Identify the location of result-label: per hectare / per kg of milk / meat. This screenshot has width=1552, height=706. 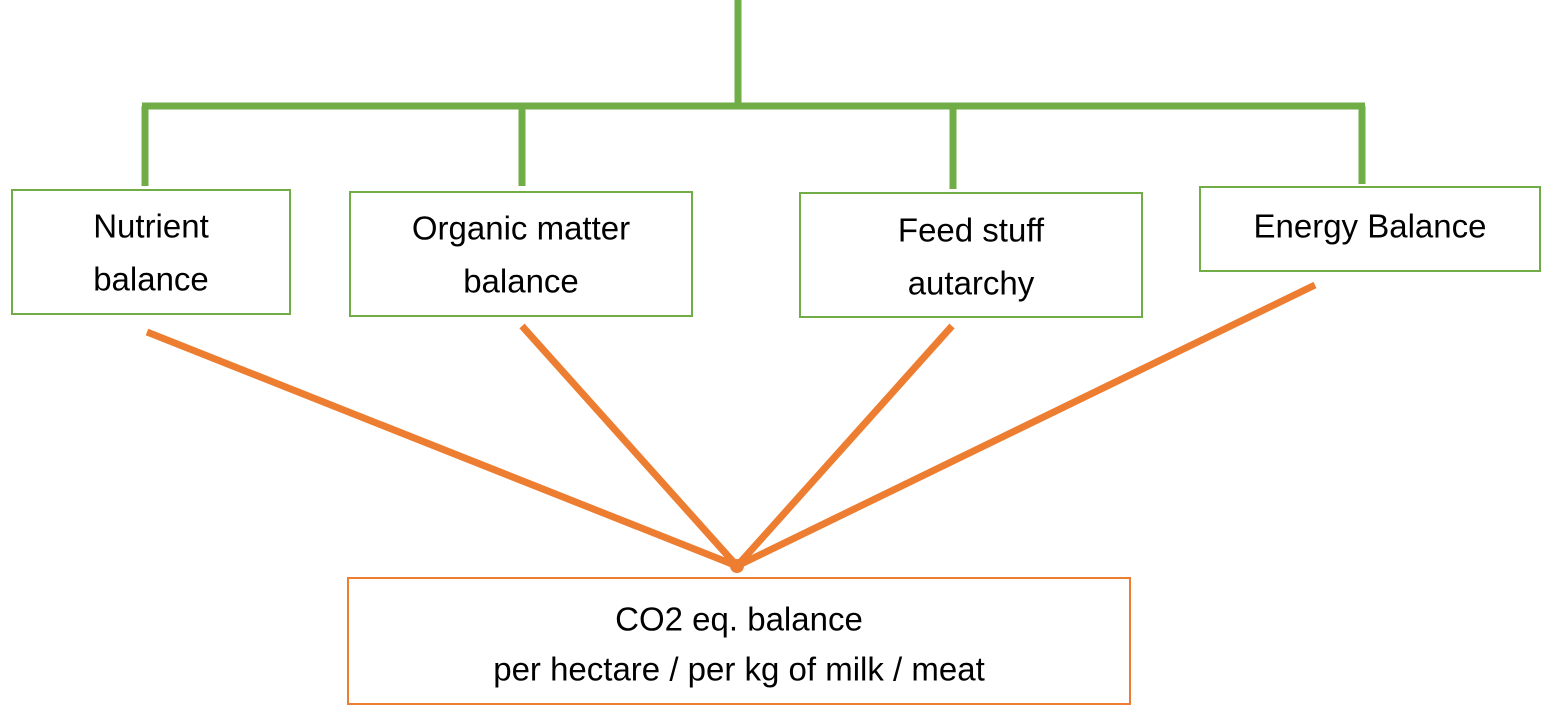
(739, 669).